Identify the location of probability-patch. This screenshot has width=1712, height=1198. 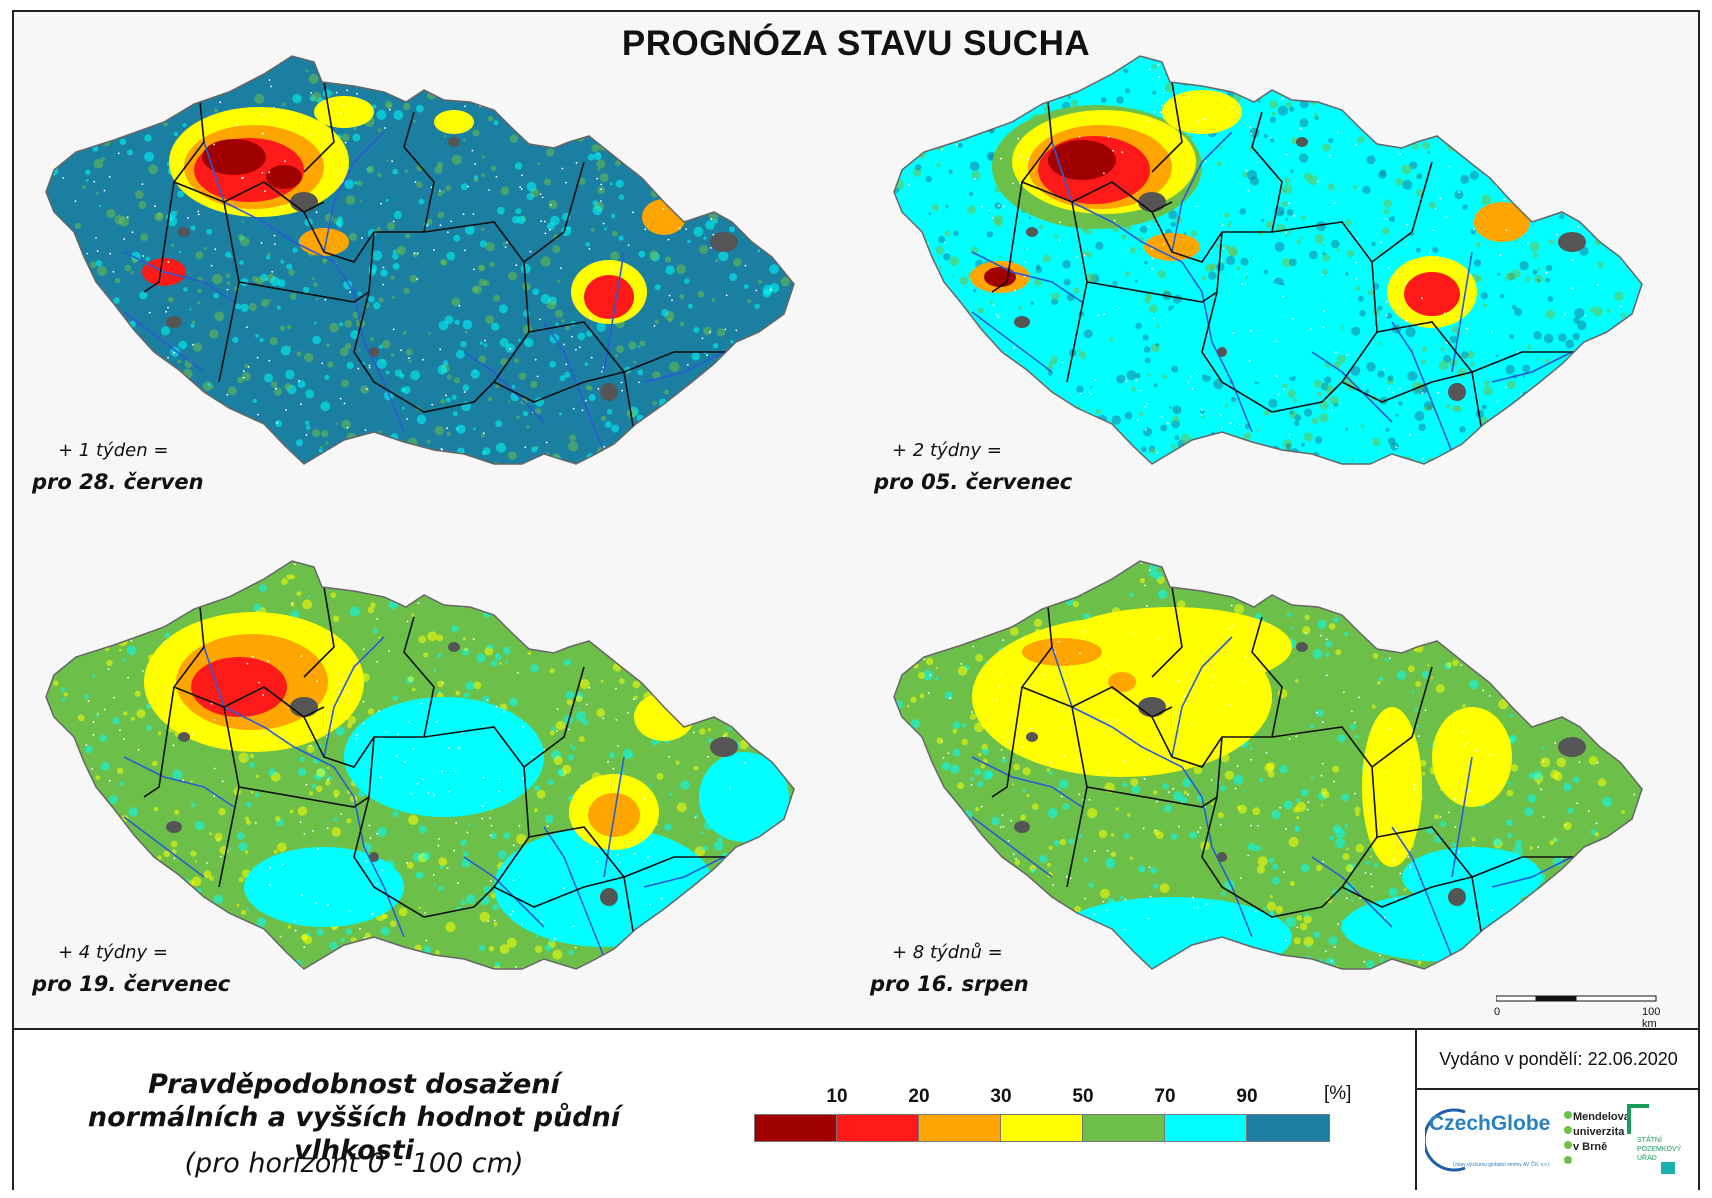
(444, 757).